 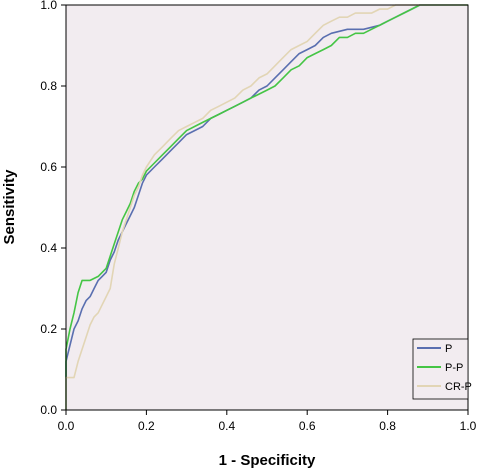 I want to click on legend: P P-P CR-P, so click(x=442, y=369).